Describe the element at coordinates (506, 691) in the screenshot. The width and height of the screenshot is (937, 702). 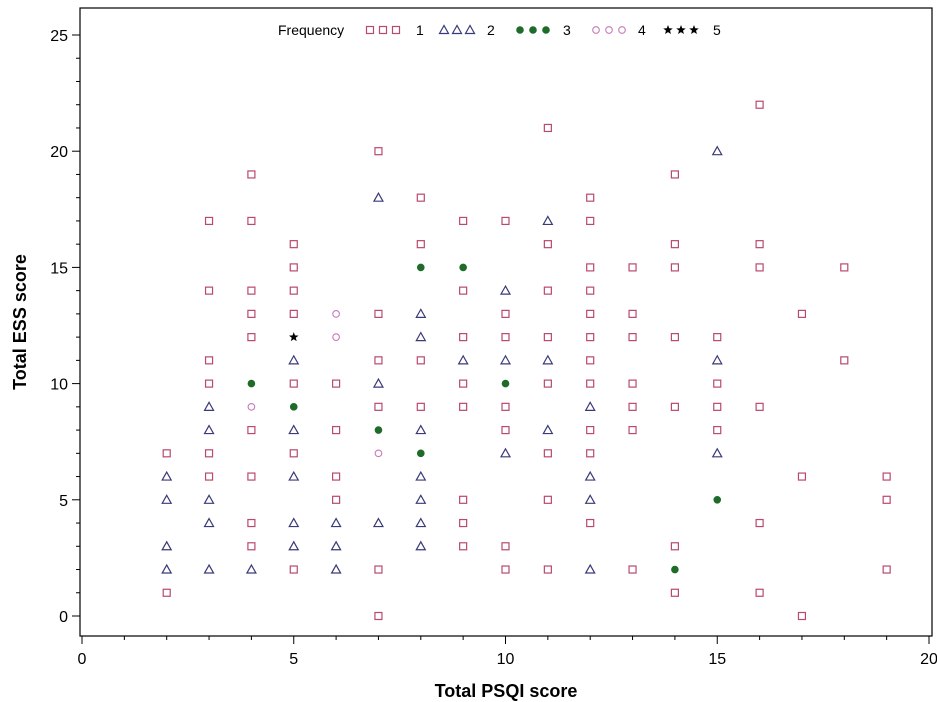
I see `x-axis-title: Total PSQI score` at that location.